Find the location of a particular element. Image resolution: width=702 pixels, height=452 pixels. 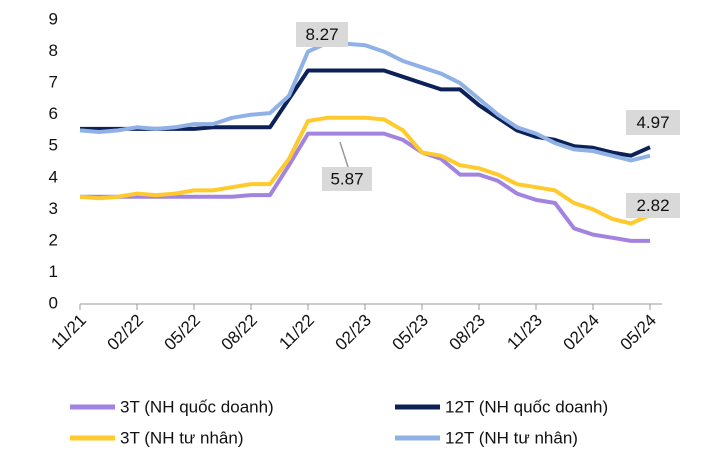

annotation: 5.87 is located at coordinates (346, 178).